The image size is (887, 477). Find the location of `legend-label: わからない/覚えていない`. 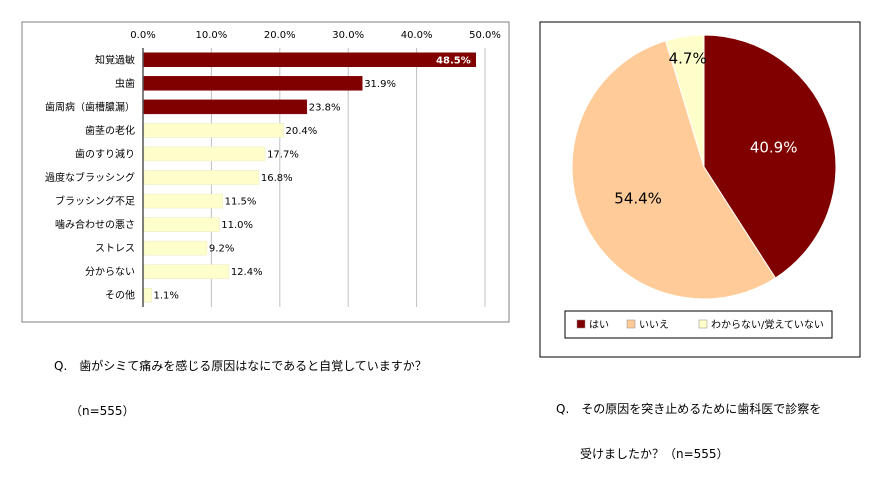

legend-label: わからない/覚えていない is located at coordinates (767, 324).